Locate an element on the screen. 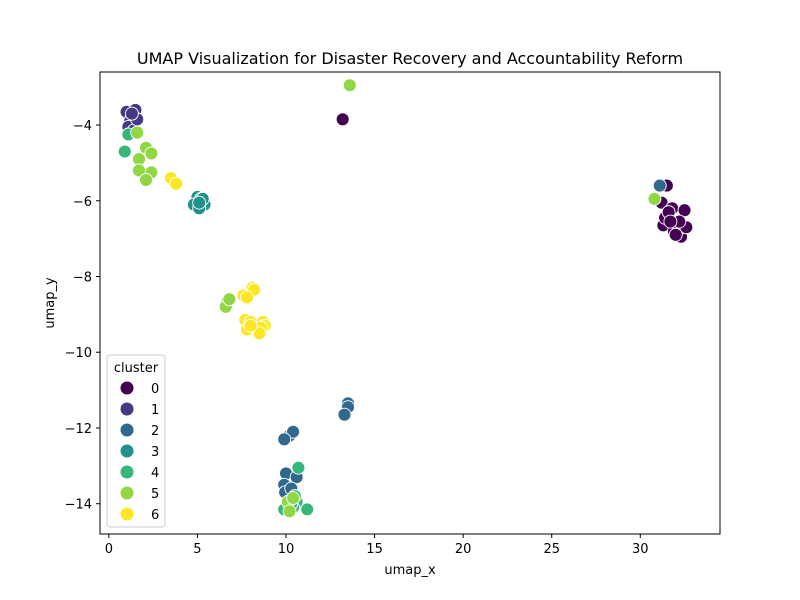 The image size is (800, 600). legend-label-cluster-6: 6 is located at coordinates (155, 515).